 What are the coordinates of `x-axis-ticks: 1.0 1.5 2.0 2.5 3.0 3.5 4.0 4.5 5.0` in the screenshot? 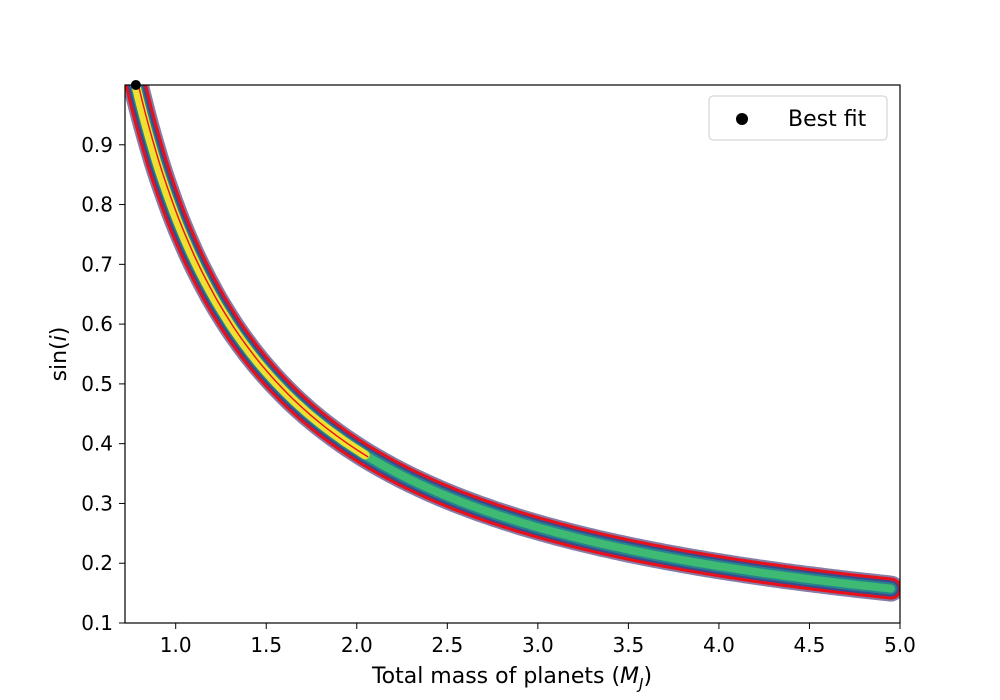 It's located at (538, 640).